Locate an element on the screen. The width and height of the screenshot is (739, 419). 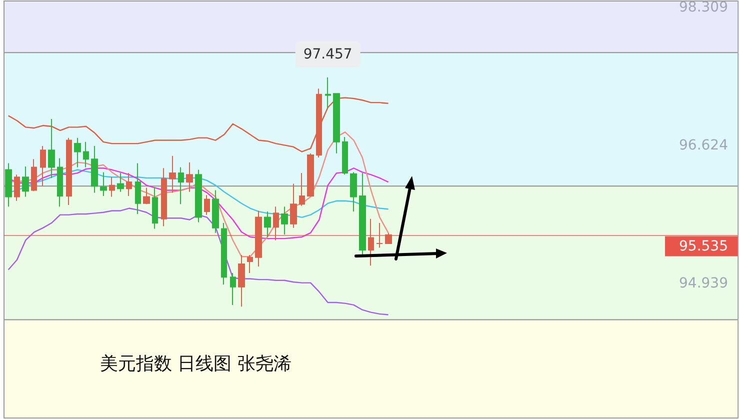
y-tick-label: 98.309 is located at coordinates (703, 8).